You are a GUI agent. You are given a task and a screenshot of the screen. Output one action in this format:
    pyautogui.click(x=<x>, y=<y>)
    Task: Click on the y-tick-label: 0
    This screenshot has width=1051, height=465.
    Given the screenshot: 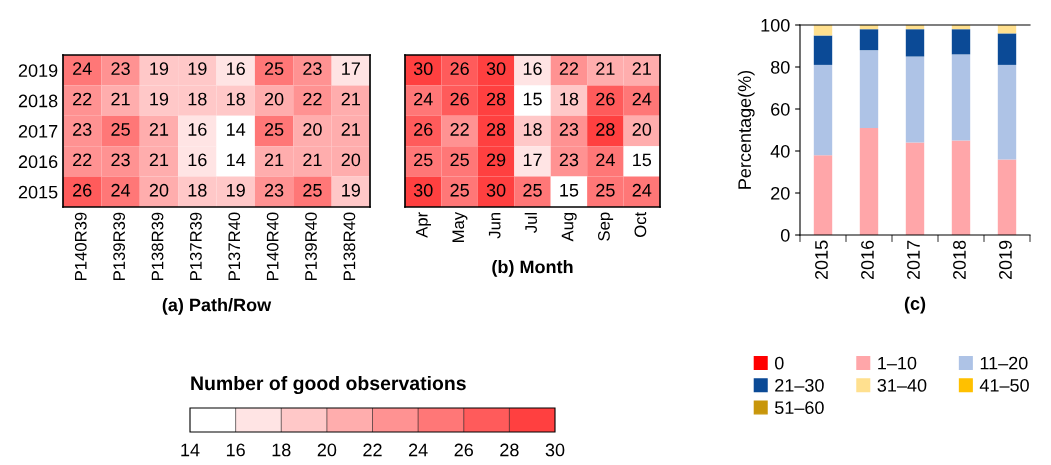 What is the action you would take?
    pyautogui.click(x=785, y=235)
    